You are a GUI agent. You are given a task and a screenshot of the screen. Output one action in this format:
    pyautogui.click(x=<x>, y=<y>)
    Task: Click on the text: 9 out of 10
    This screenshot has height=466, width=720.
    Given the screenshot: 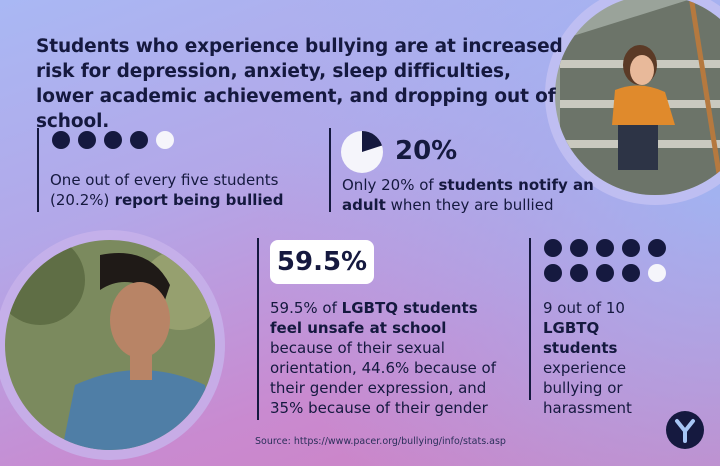 What is the action you would take?
    pyautogui.click(x=584, y=308)
    